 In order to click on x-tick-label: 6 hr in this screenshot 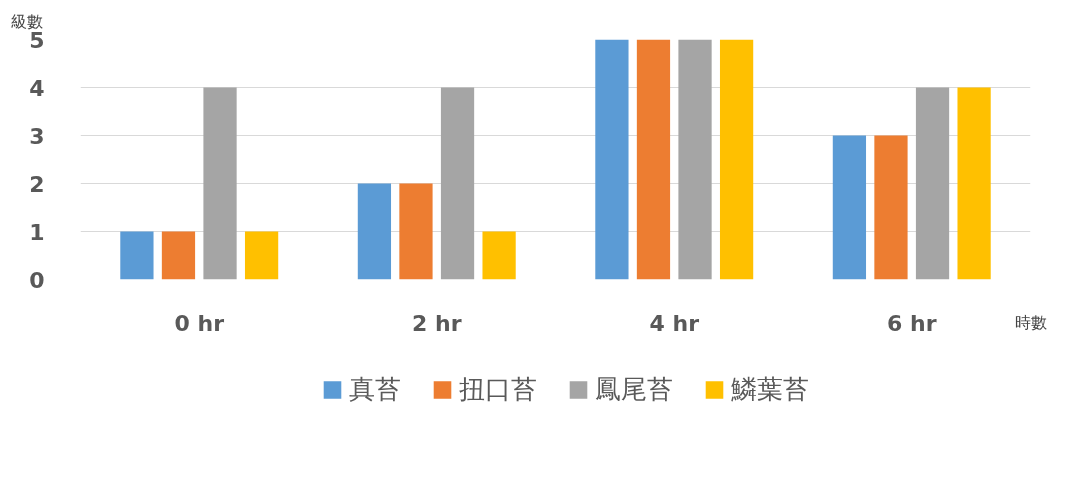, I will do `click(912, 323)`.